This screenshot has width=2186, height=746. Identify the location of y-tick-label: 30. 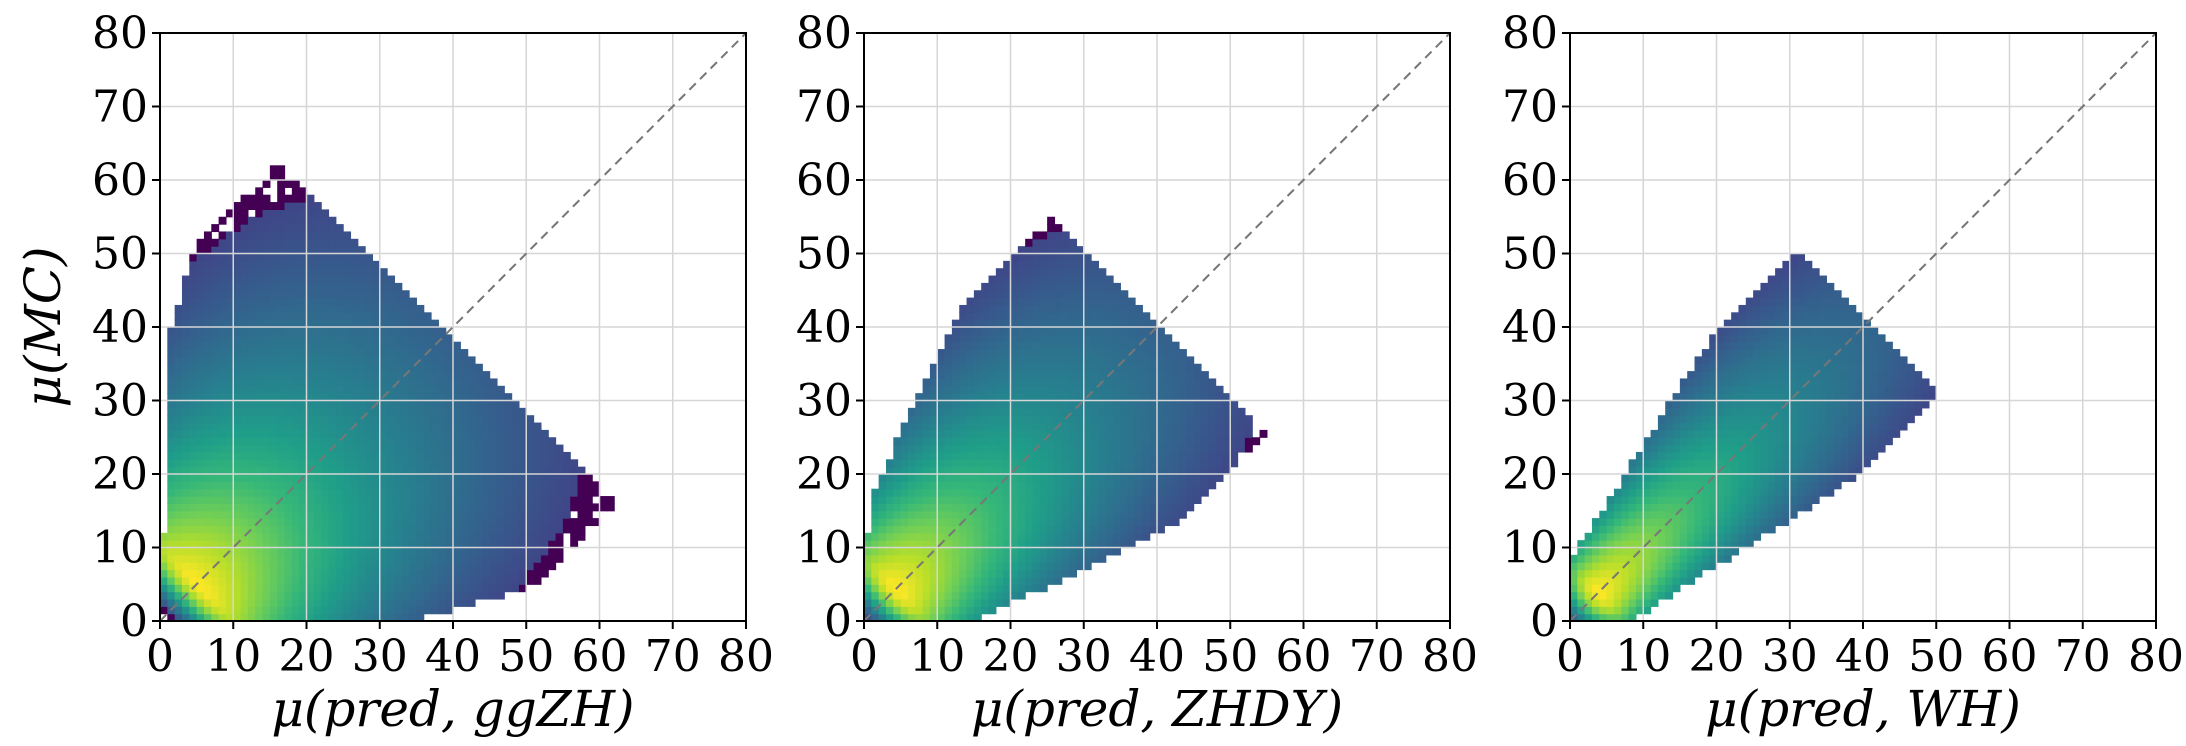
(120, 401).